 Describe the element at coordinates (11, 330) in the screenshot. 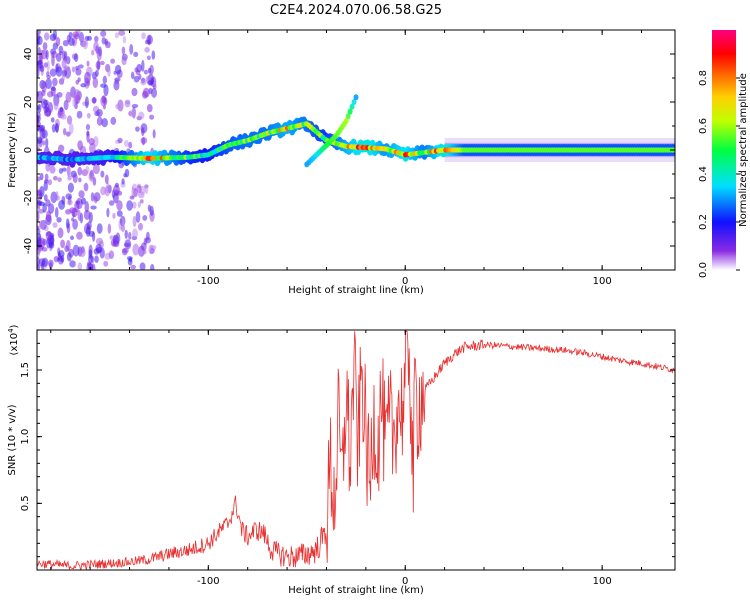

I see `snr-scale-exponent: 4` at that location.